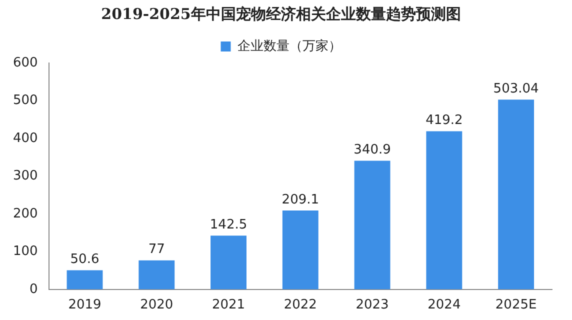  Describe the element at coordinates (25, 138) in the screenshot. I see `y-tick-label: 400` at that location.